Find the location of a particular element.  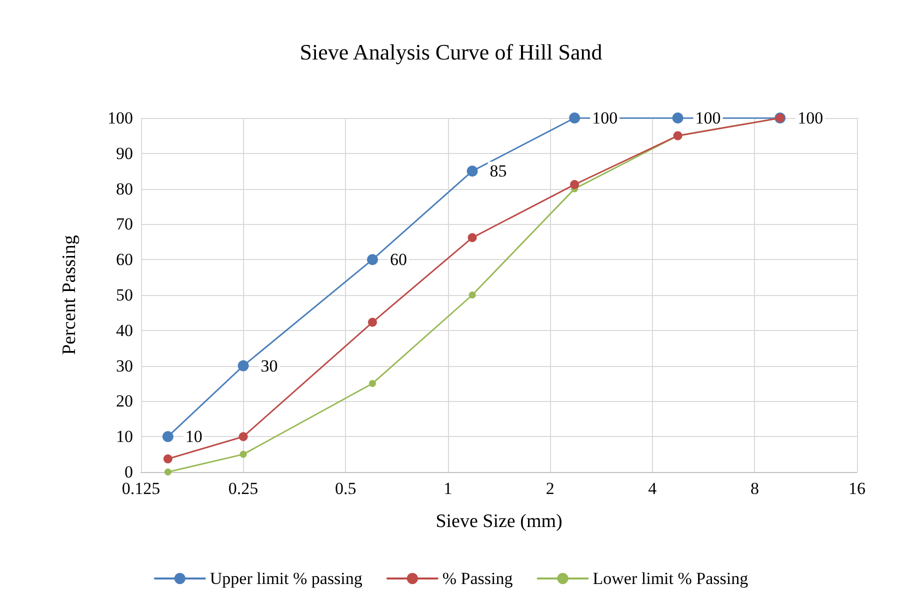

data-label: 60 is located at coordinates (398, 260).